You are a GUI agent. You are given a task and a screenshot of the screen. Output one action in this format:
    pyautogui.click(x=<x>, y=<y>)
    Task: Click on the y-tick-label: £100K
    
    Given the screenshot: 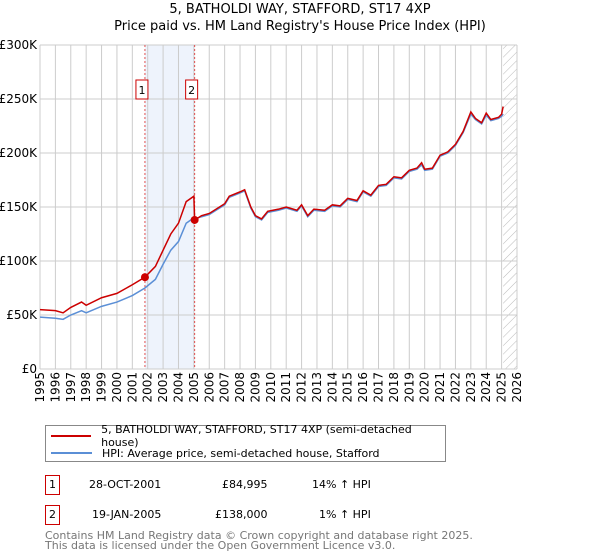 What is the action you would take?
    pyautogui.click(x=19, y=261)
    